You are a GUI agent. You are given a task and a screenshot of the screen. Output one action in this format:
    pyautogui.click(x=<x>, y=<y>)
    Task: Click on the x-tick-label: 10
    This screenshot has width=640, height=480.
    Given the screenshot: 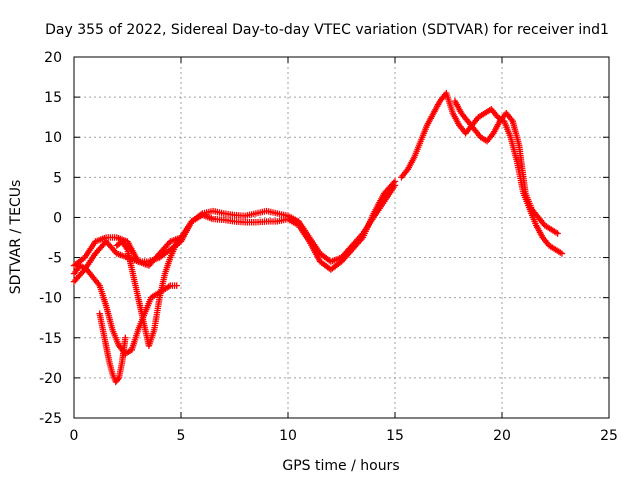 What is the action you would take?
    pyautogui.click(x=288, y=436)
    